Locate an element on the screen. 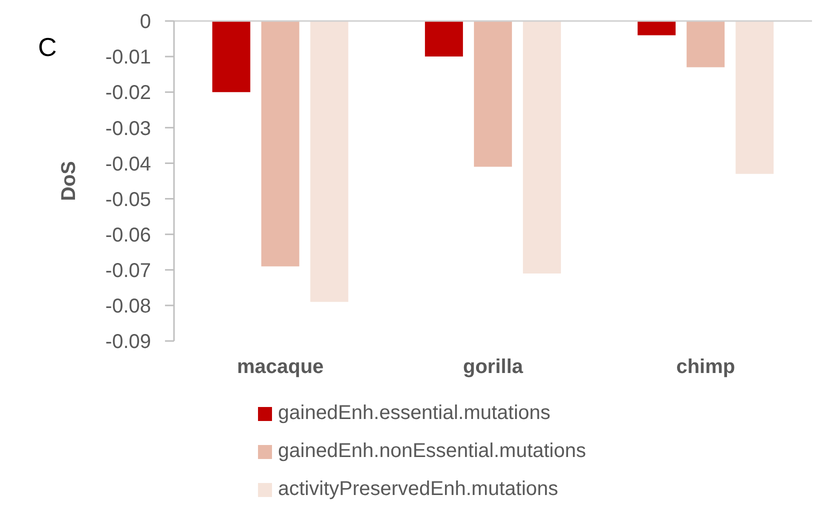 This screenshot has width=815, height=506. y-tick-label: 0 is located at coordinates (145, 22).